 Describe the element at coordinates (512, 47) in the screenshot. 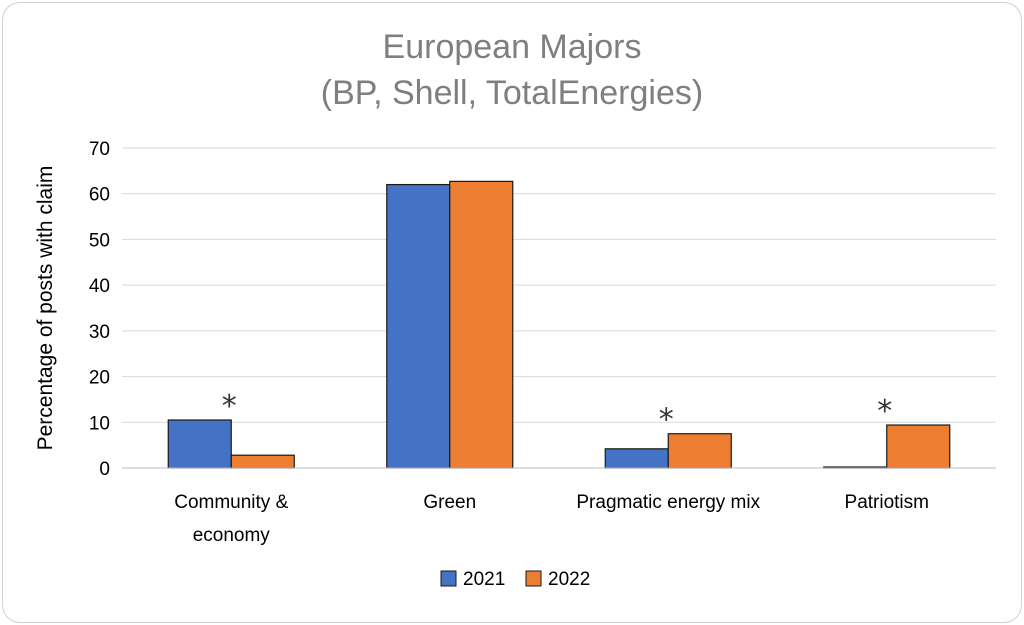

I see `chart-title: European Majors` at that location.